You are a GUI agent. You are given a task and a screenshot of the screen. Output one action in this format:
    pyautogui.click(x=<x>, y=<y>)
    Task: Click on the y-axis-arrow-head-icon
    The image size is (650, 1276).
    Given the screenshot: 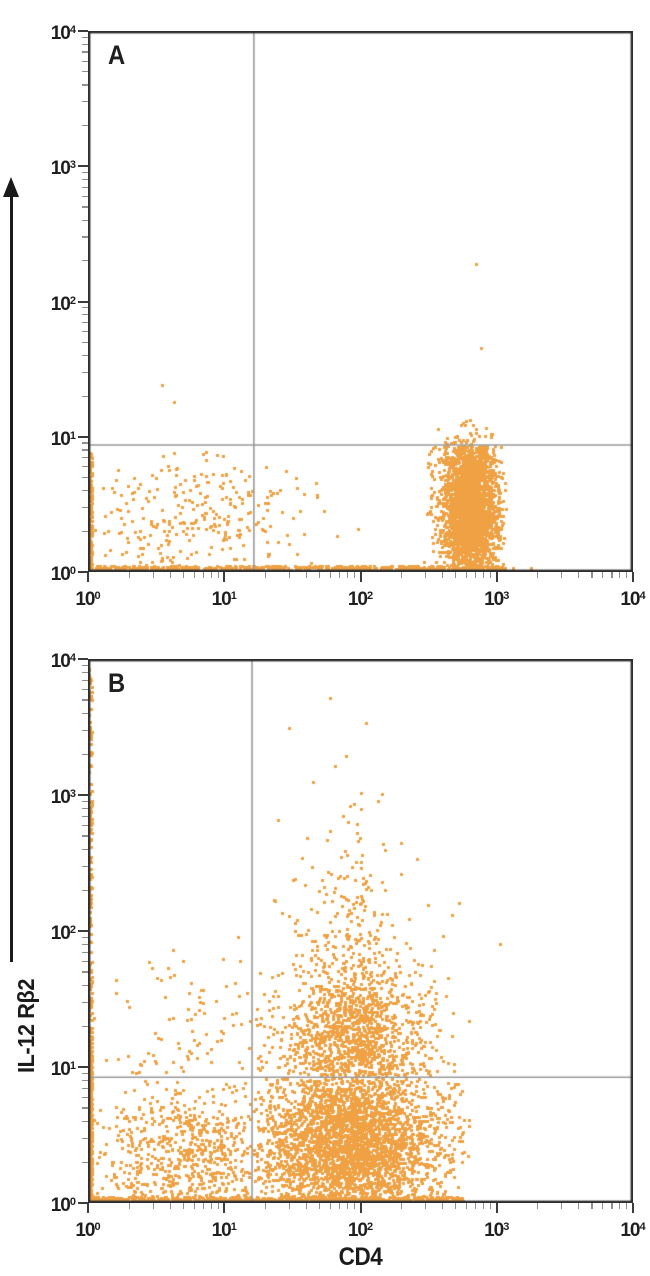 What is the action you would take?
    pyautogui.click(x=11, y=187)
    